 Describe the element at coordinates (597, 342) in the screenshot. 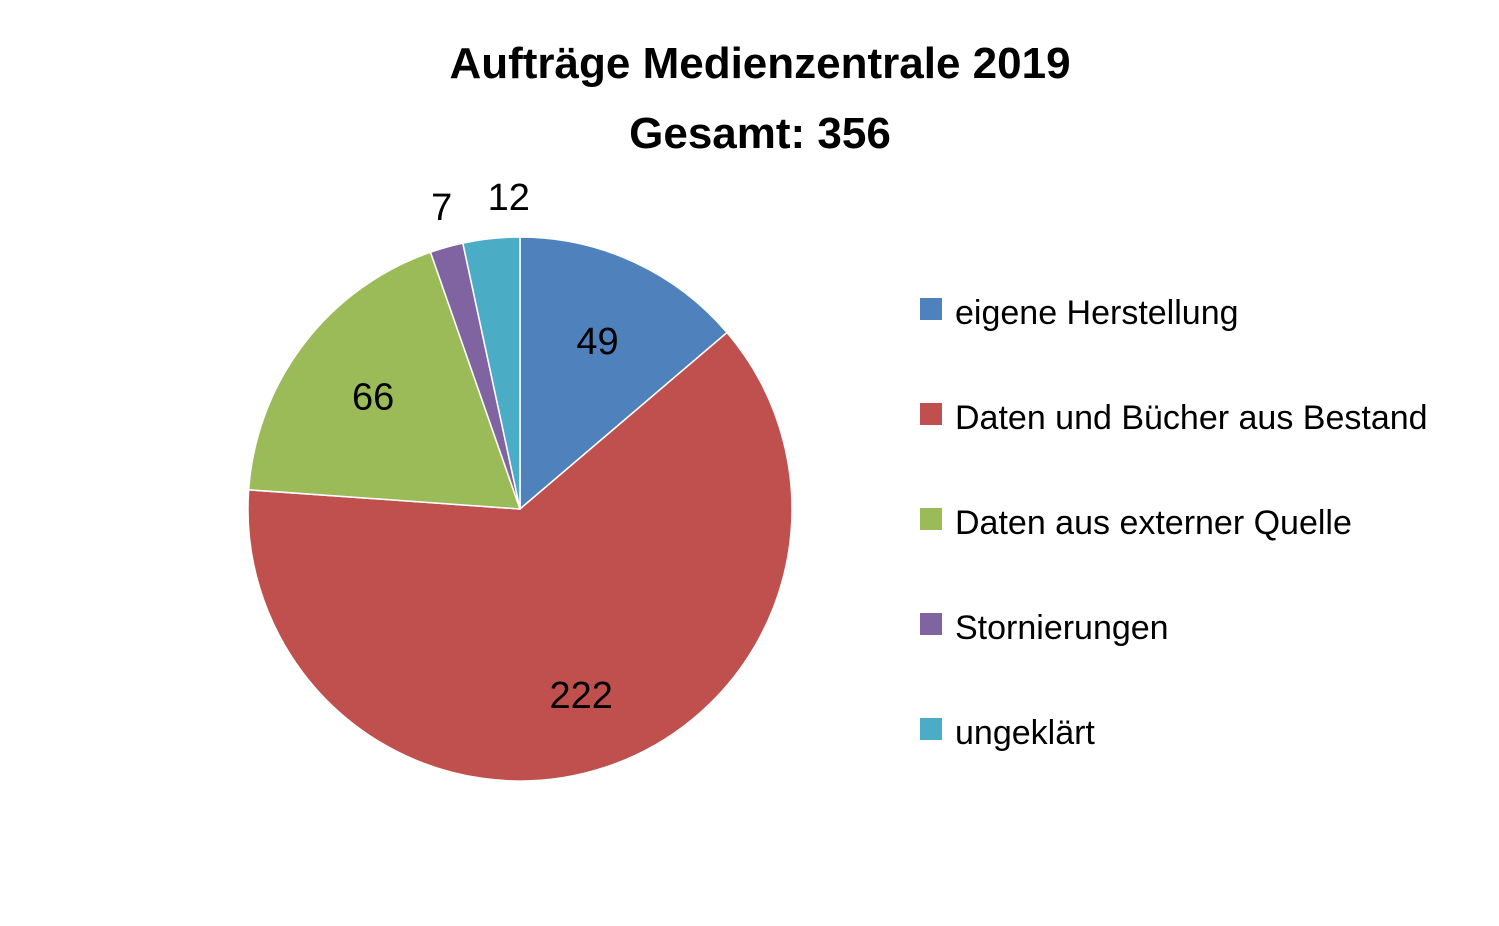

I see `data-label-eigene-herstellung: 49` at that location.